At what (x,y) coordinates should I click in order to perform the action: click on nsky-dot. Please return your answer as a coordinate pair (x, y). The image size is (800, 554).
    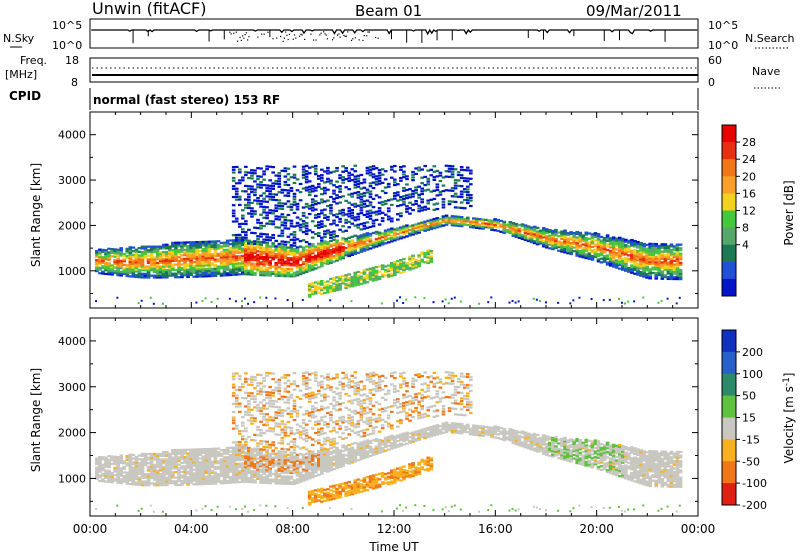
    Looking at the image, I should click on (294, 35).